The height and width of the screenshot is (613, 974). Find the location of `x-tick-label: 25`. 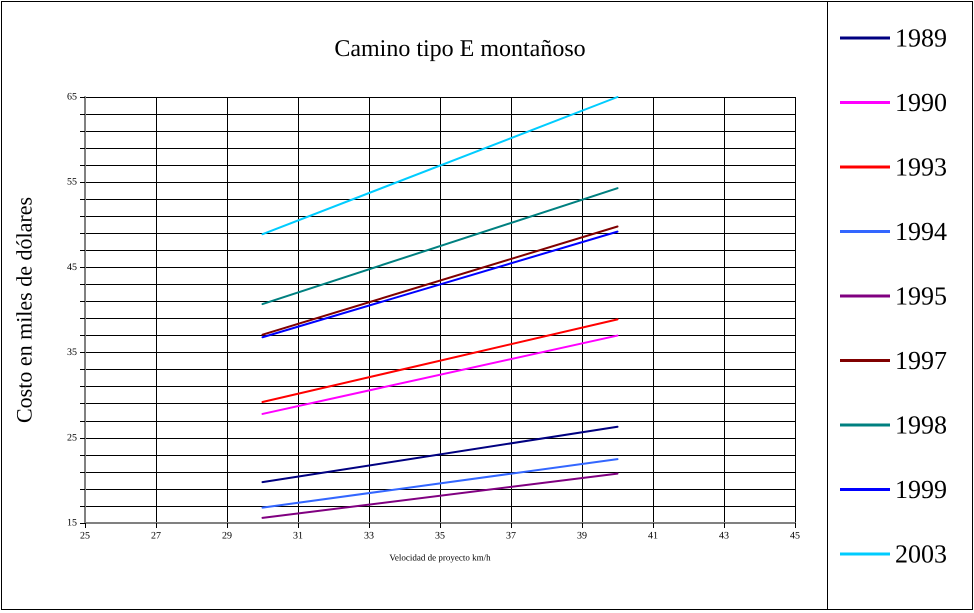

x-tick-label: 25 is located at coordinates (85, 536).